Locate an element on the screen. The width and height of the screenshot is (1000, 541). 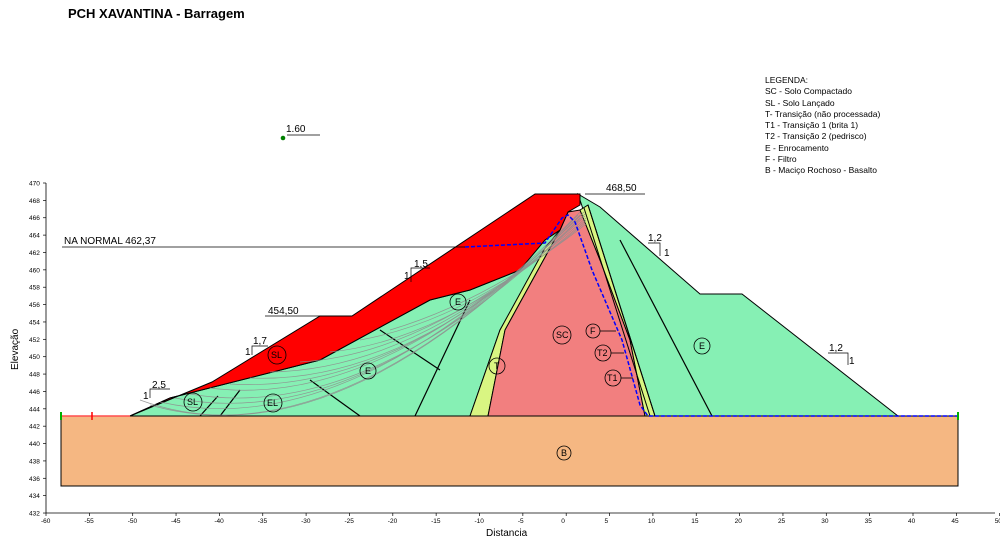
foundation-basalt is located at coordinates (509, 451).